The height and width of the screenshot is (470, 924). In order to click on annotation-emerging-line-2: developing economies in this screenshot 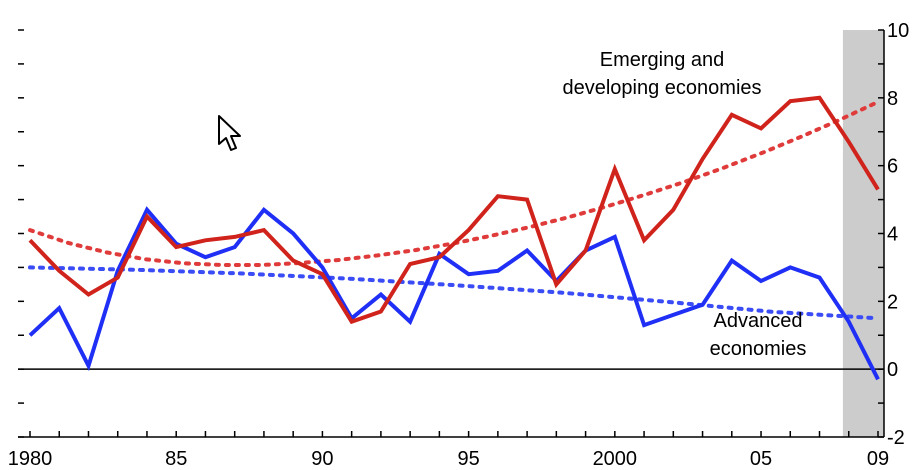, I will do `click(661, 88)`.